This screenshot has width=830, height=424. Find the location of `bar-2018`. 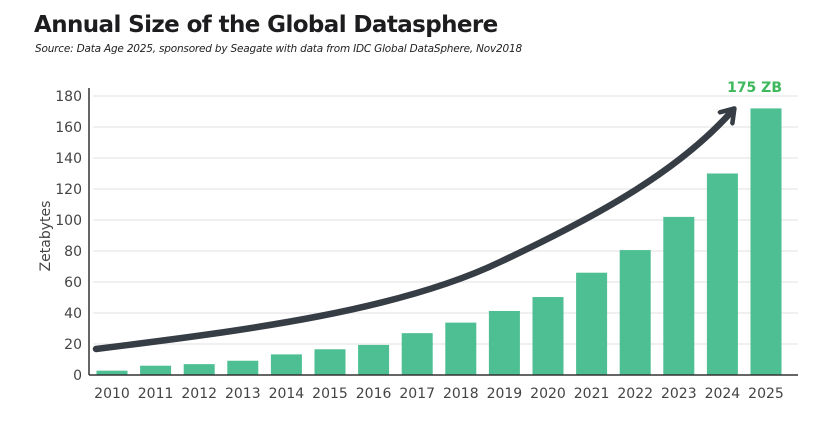

bar-2018 is located at coordinates (461, 348).